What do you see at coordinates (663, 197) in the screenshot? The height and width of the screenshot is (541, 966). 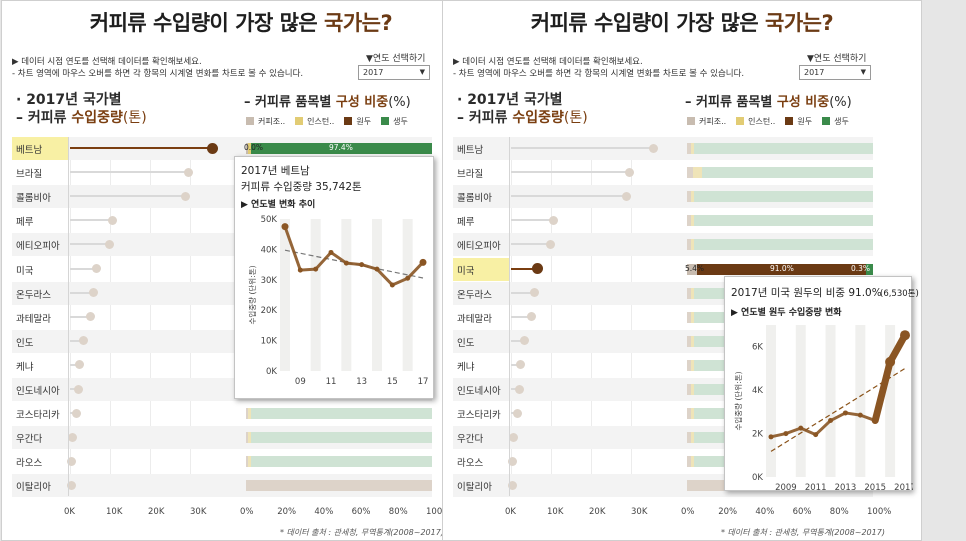 I see `country-row: 콜롬비아` at bounding box center [663, 197].